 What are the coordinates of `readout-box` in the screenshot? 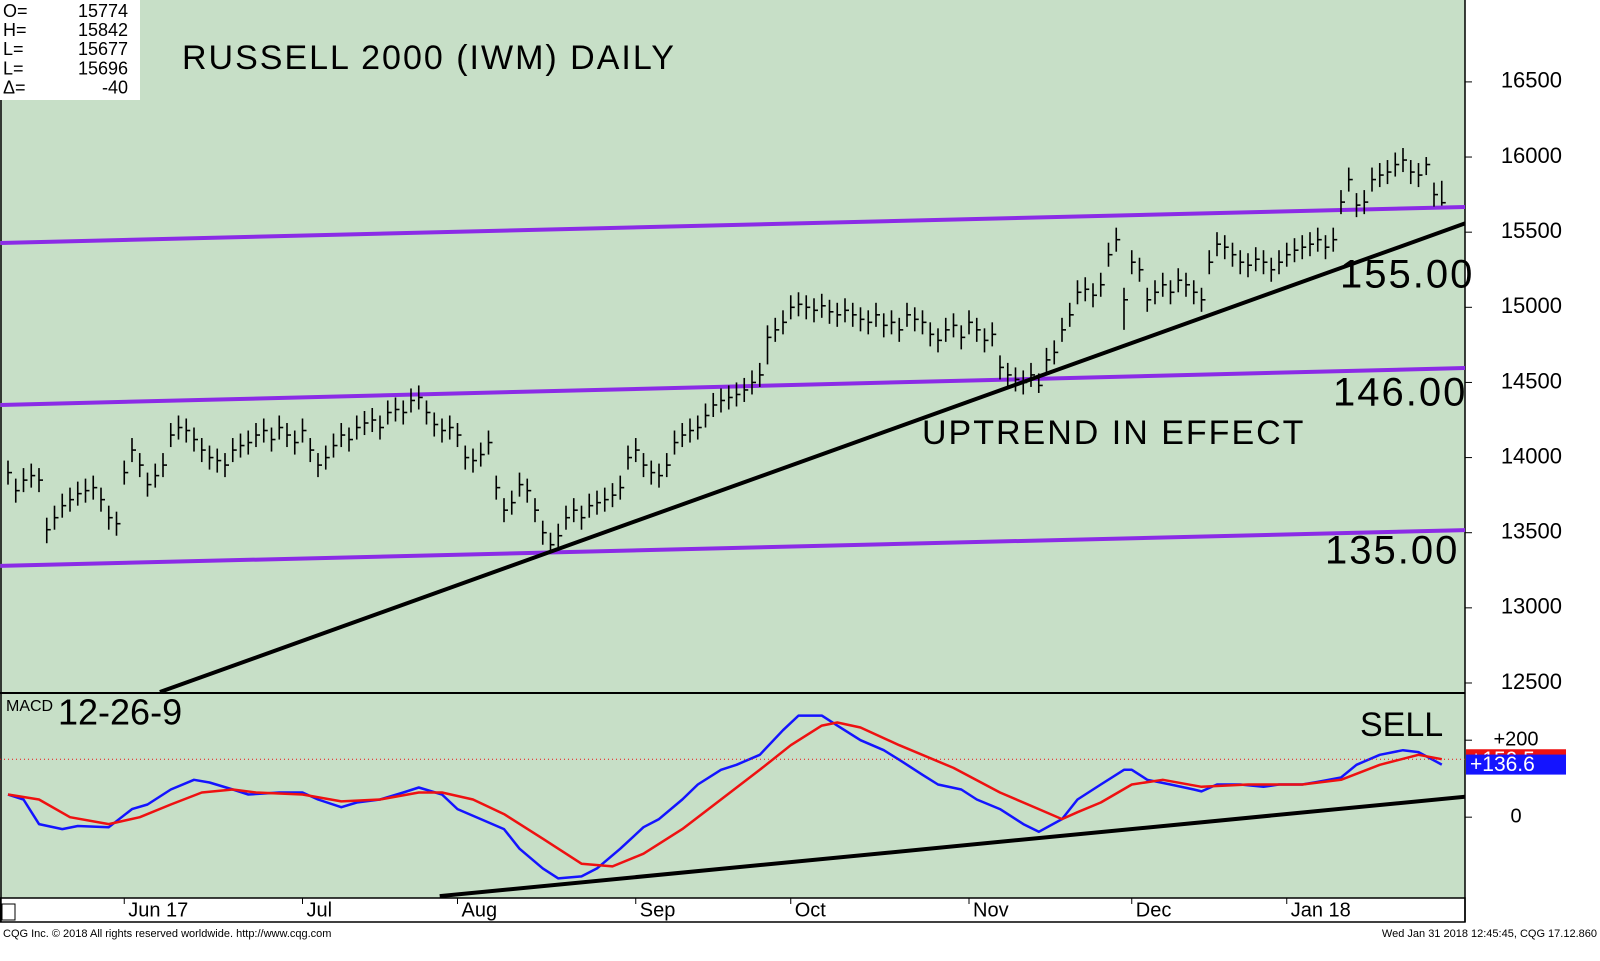 It's located at (70, 50).